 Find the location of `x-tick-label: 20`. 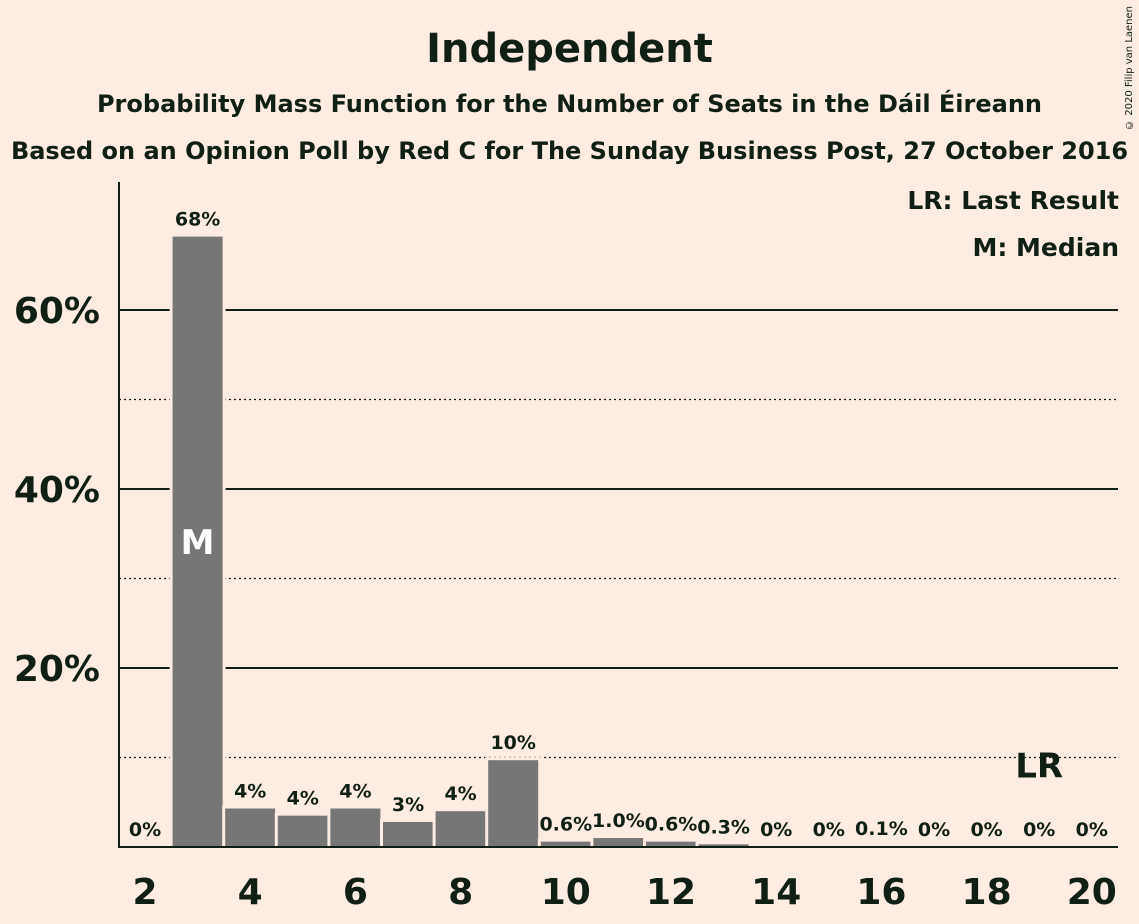

x-tick-label: 20 is located at coordinates (1092, 892).